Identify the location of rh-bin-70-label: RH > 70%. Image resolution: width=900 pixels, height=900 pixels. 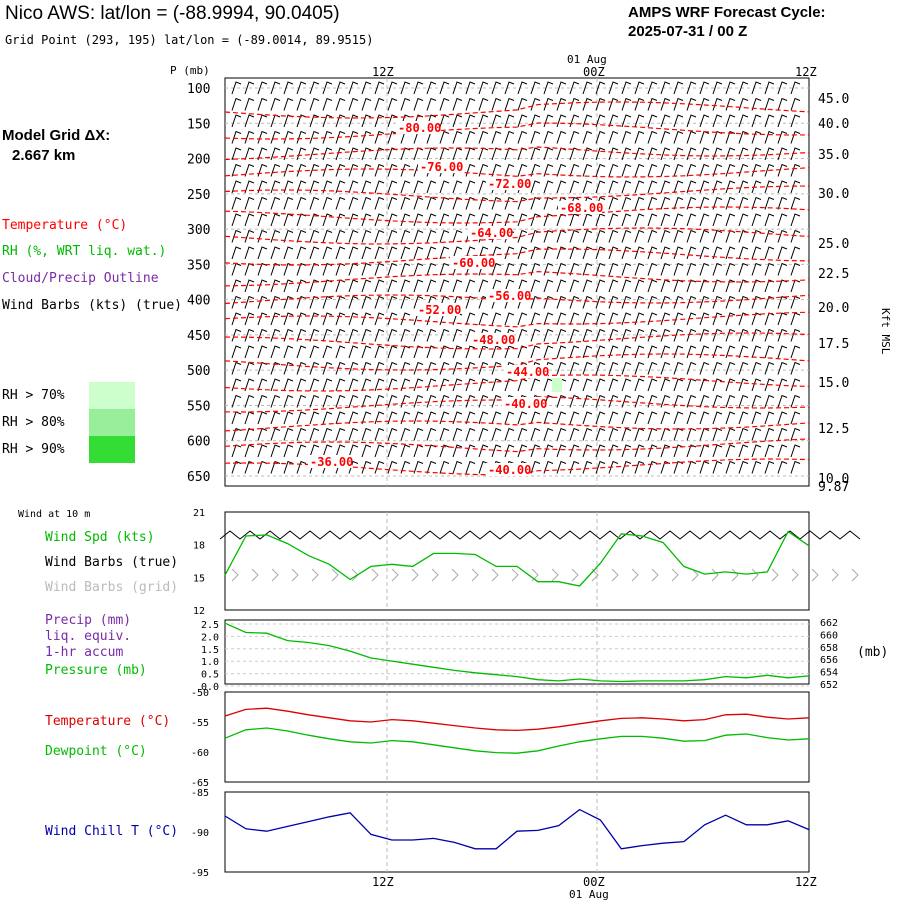
(33, 395).